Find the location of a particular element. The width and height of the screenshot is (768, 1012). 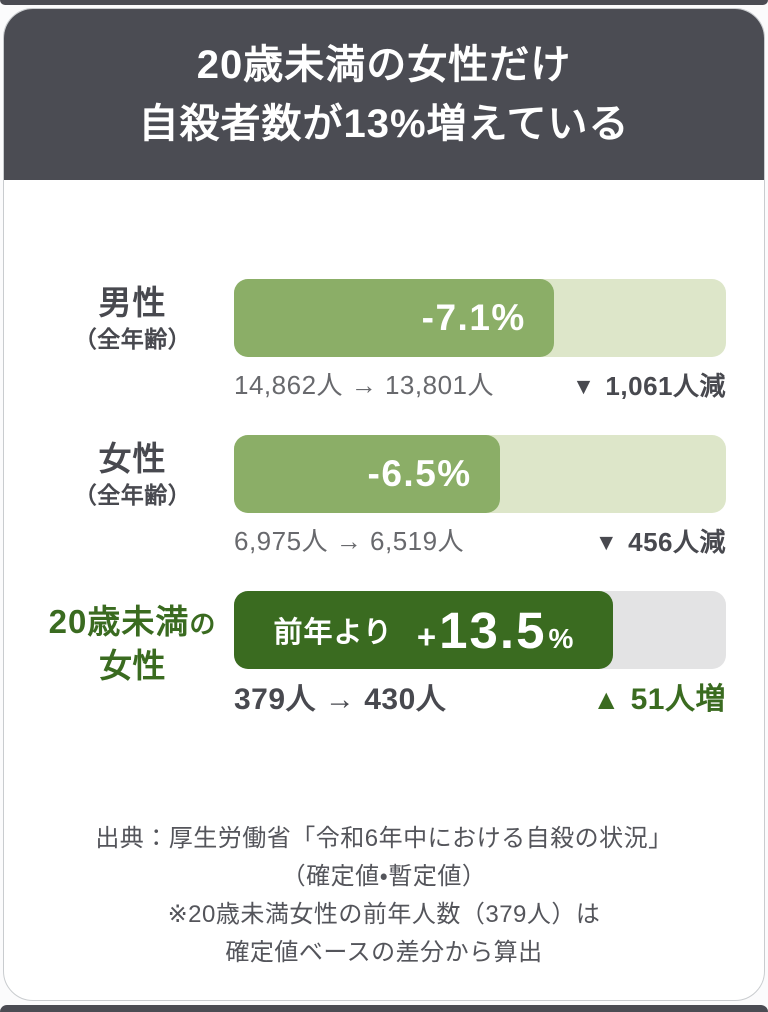

row-label: 20歳未満の 女性 is located at coordinates (132, 644).